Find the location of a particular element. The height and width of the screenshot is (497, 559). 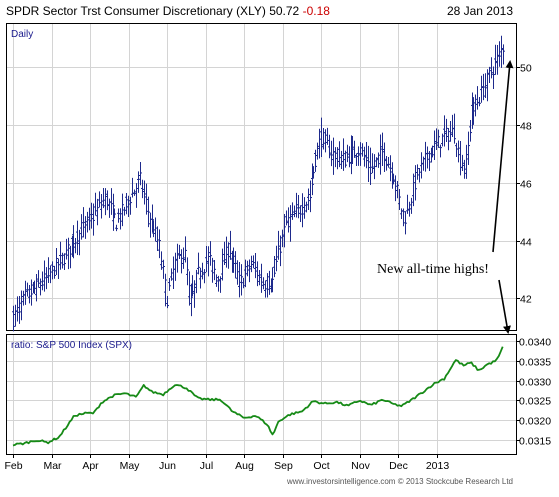

x-label: Dec is located at coordinates (398, 466).